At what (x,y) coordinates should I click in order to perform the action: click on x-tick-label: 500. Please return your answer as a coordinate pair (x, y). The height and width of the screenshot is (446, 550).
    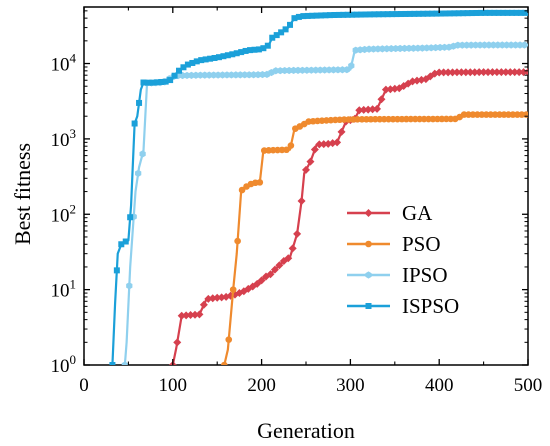
    Looking at the image, I should click on (528, 385).